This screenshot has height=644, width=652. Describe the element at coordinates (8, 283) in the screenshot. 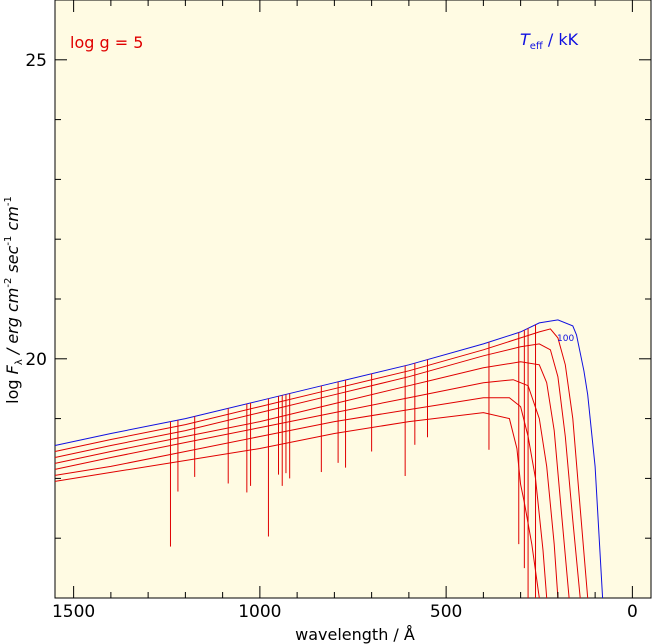

I see `ylabel-exp-1: -2` at that location.